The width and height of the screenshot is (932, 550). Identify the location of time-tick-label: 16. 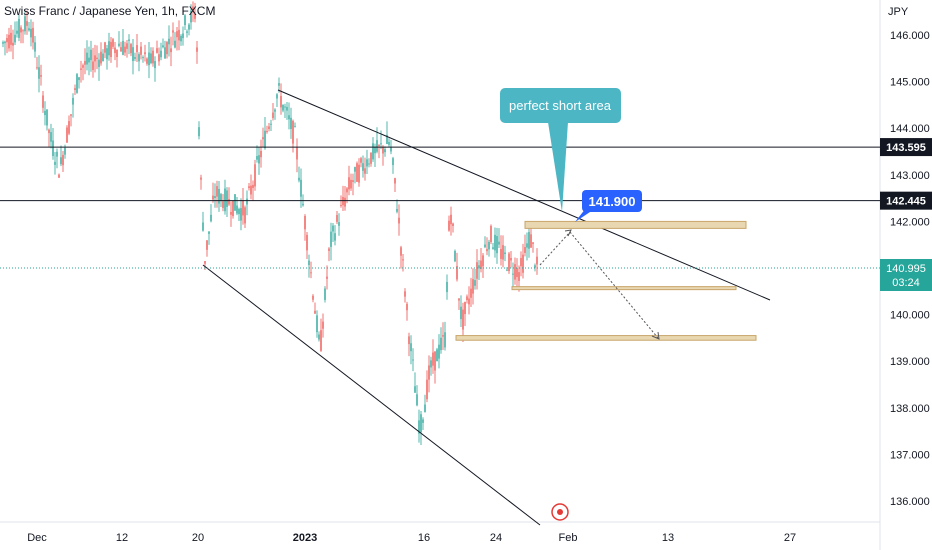
(424, 538).